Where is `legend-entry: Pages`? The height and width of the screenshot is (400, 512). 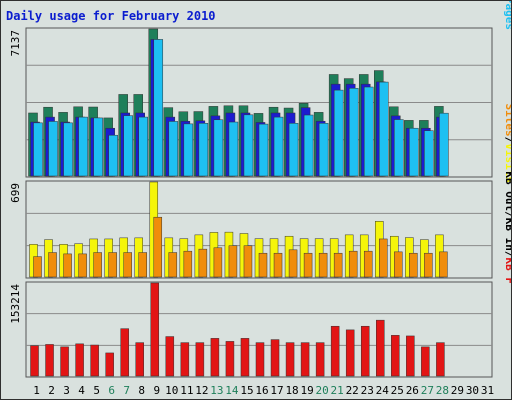 legend-entry: Pages is located at coordinates (507, 15).